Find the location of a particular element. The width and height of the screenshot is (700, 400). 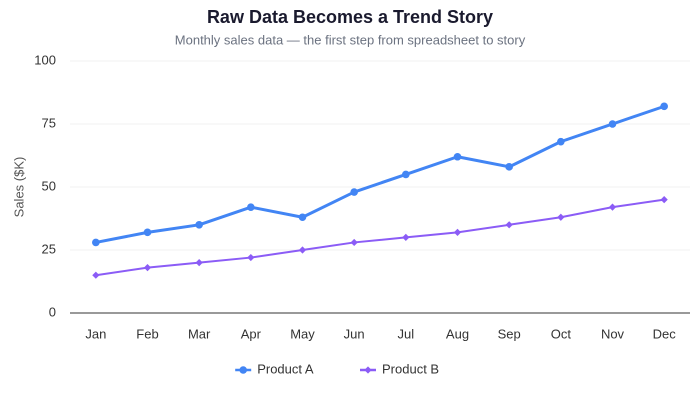

y-axis-title: Sales ($K) is located at coordinates (18, 187).